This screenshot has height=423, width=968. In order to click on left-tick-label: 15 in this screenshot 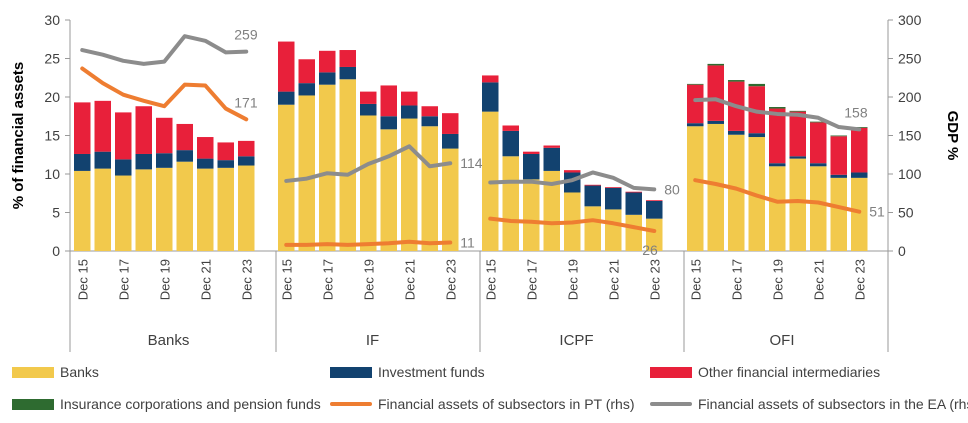, I will do `click(52, 136)`.